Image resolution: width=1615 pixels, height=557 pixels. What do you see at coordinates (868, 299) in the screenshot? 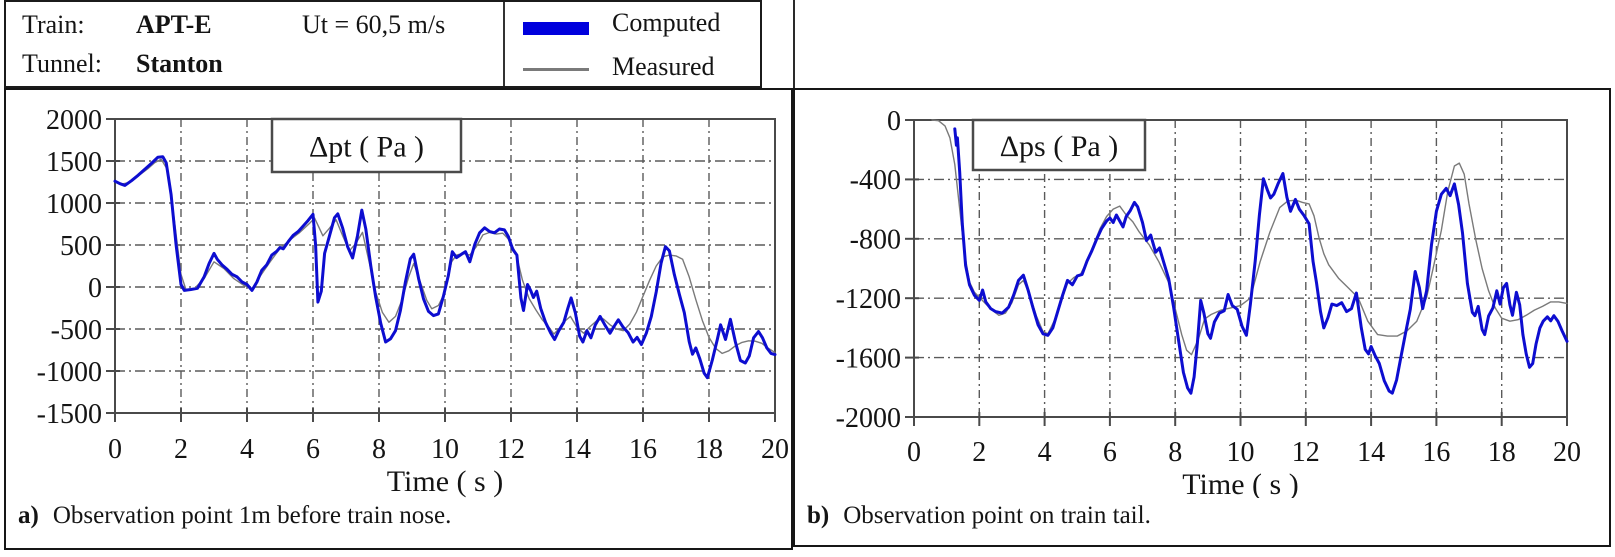
I see `svg-text: -1200` at bounding box center [868, 299].